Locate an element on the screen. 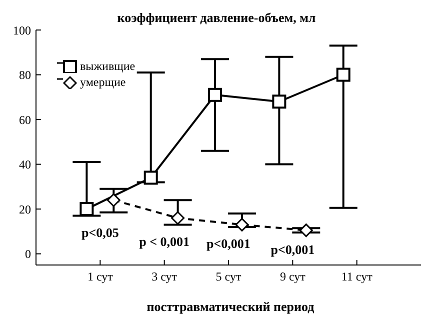 This screenshot has height=325, width=433. legend-label: выживщие is located at coordinates (108, 66).